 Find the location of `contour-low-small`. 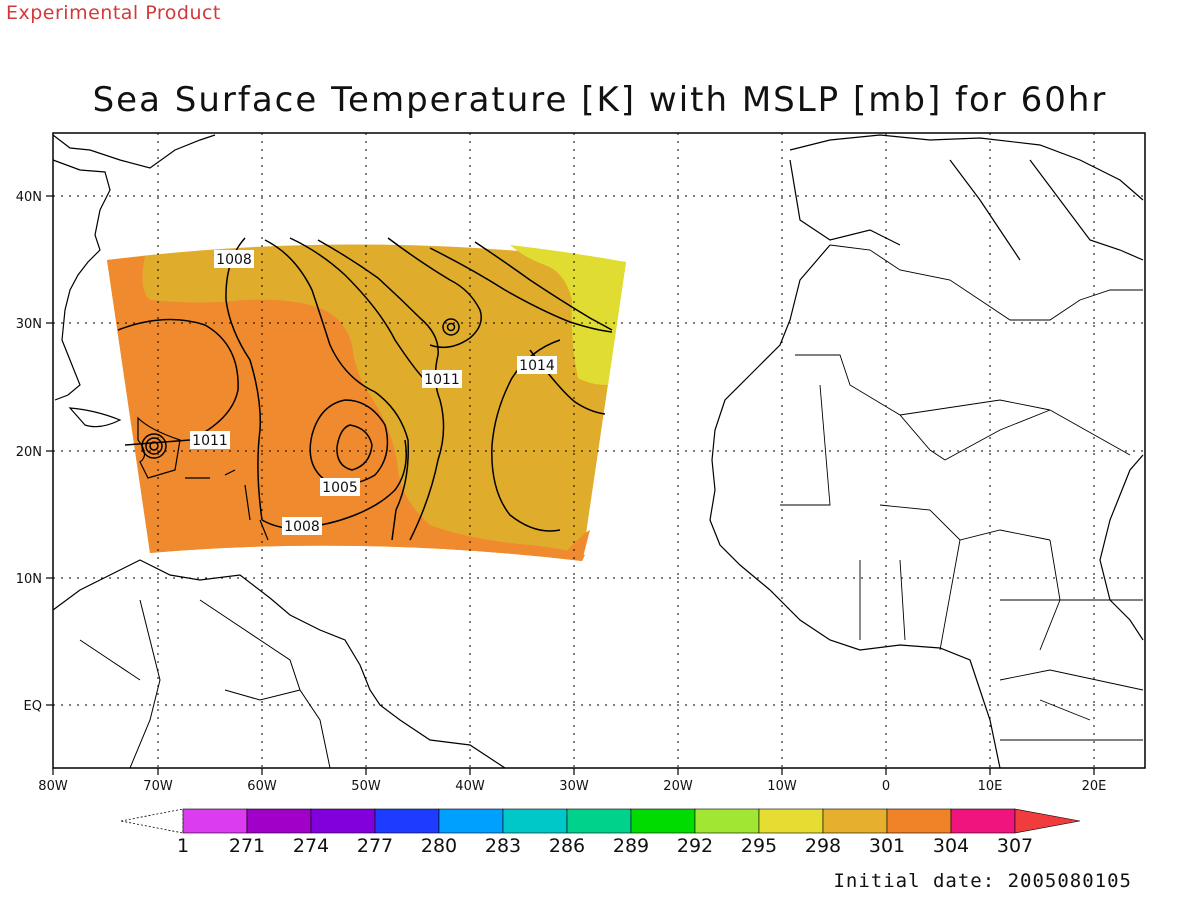

contour-low-small is located at coordinates (451, 327).